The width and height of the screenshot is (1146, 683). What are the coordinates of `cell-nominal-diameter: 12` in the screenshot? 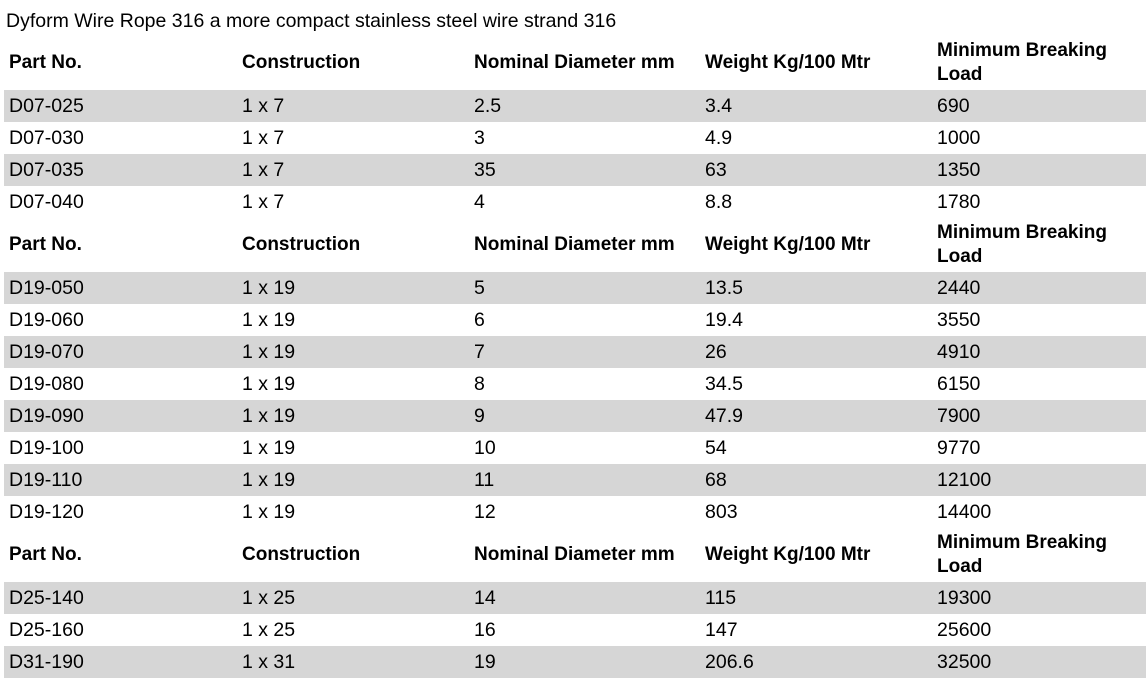 It's located at (485, 511).